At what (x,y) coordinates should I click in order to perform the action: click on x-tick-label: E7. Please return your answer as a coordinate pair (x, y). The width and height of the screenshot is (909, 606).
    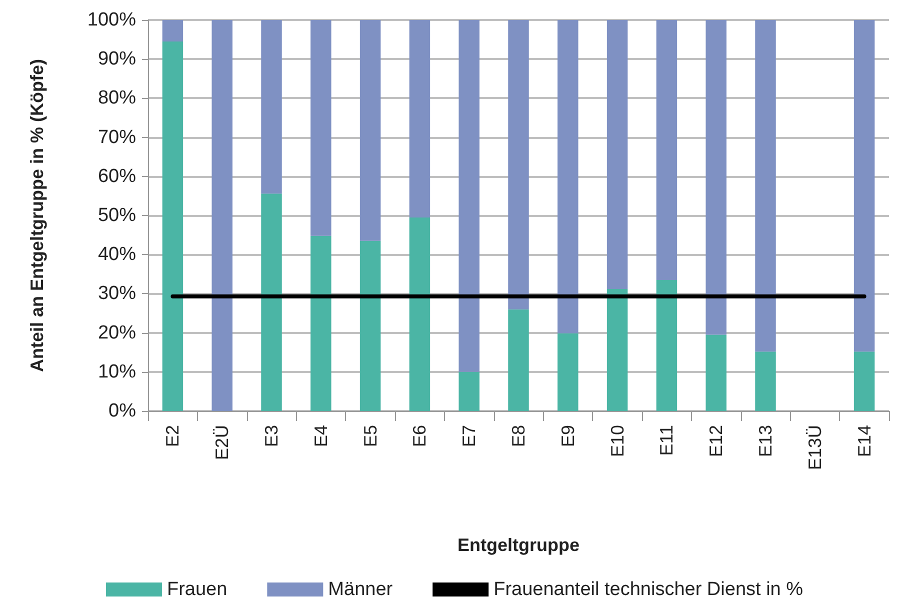
    Looking at the image, I should click on (469, 436).